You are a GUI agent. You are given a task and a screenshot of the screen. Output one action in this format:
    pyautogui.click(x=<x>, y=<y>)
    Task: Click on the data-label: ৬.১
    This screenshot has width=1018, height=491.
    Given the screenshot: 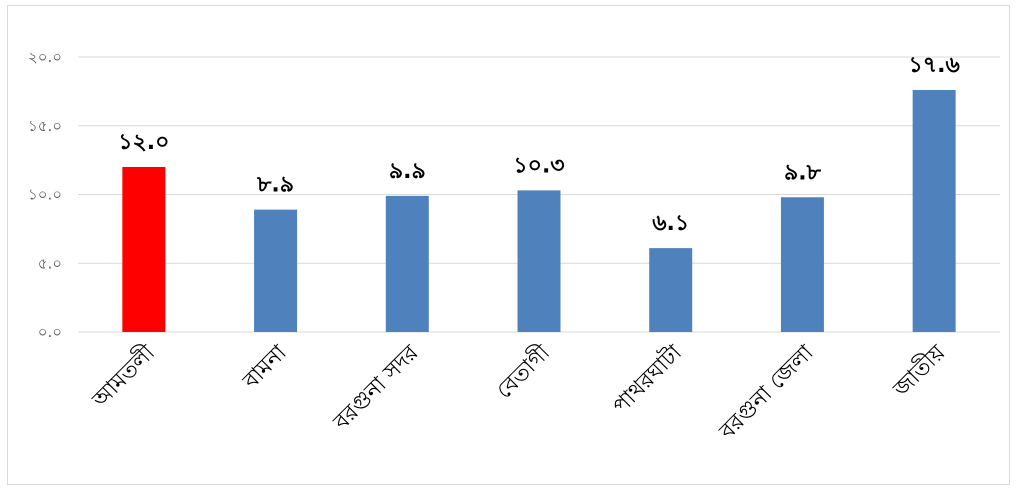 What is the action you would take?
    pyautogui.click(x=670, y=223)
    